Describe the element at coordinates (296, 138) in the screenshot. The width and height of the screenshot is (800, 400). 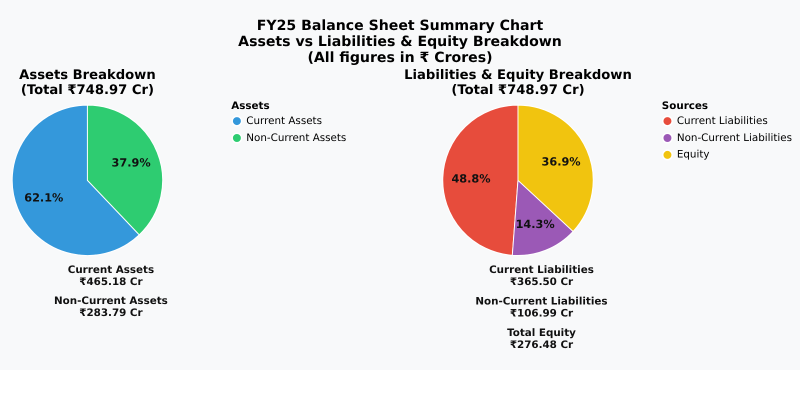
I see `legend-label: Non-Current Assets` at that location.